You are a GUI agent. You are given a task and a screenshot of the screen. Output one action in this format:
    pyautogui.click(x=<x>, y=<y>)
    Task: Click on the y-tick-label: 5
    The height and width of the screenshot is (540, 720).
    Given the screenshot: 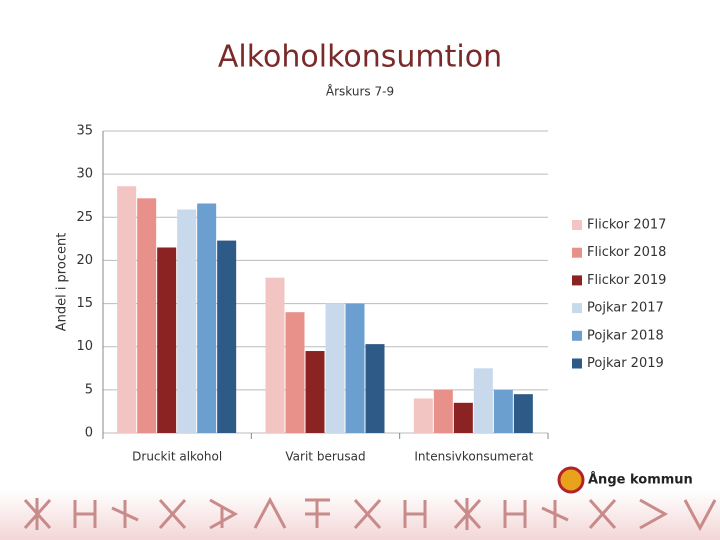 What is the action you would take?
    pyautogui.click(x=89, y=389)
    